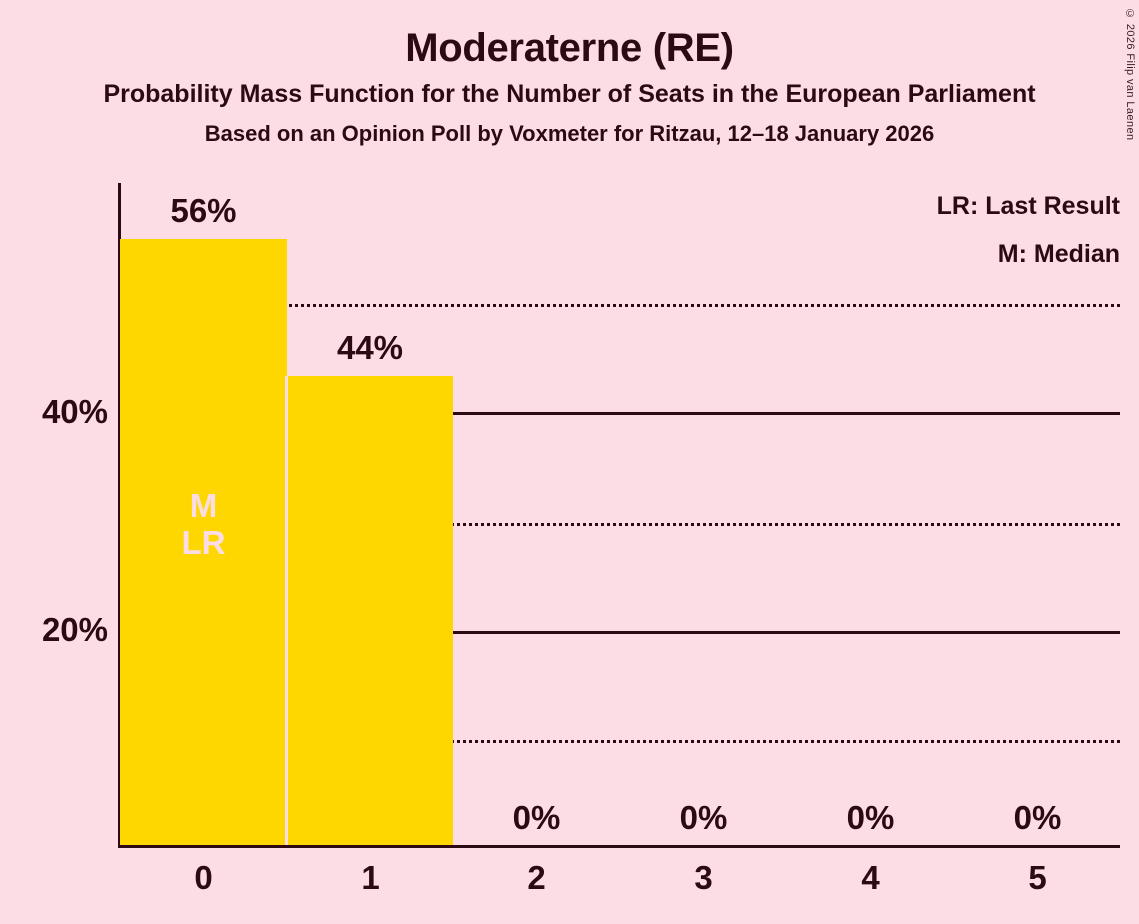 The width and height of the screenshot is (1139, 924). Describe the element at coordinates (536, 877) in the screenshot. I see `x-axis-tick-2: 2` at that location.